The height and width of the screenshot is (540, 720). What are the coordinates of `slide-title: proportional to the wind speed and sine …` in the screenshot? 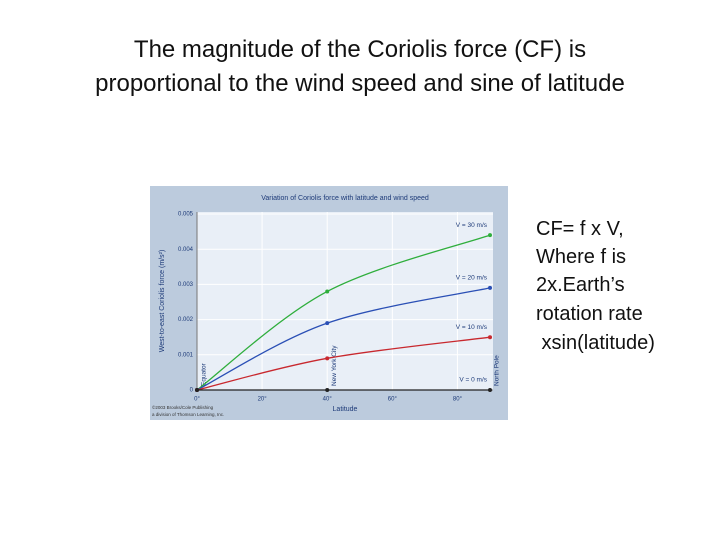 It's located at (360, 83).